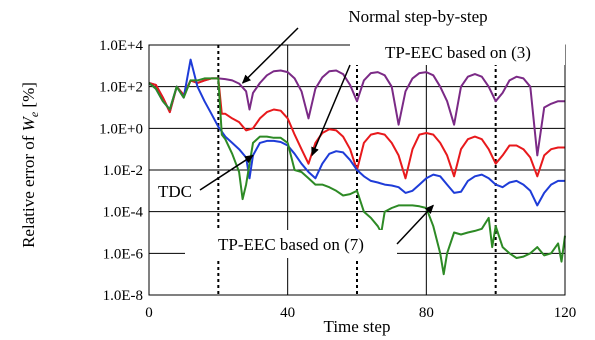 The height and width of the screenshot is (340, 595). I want to click on x-tick-label-3: 120, so click(565, 313).